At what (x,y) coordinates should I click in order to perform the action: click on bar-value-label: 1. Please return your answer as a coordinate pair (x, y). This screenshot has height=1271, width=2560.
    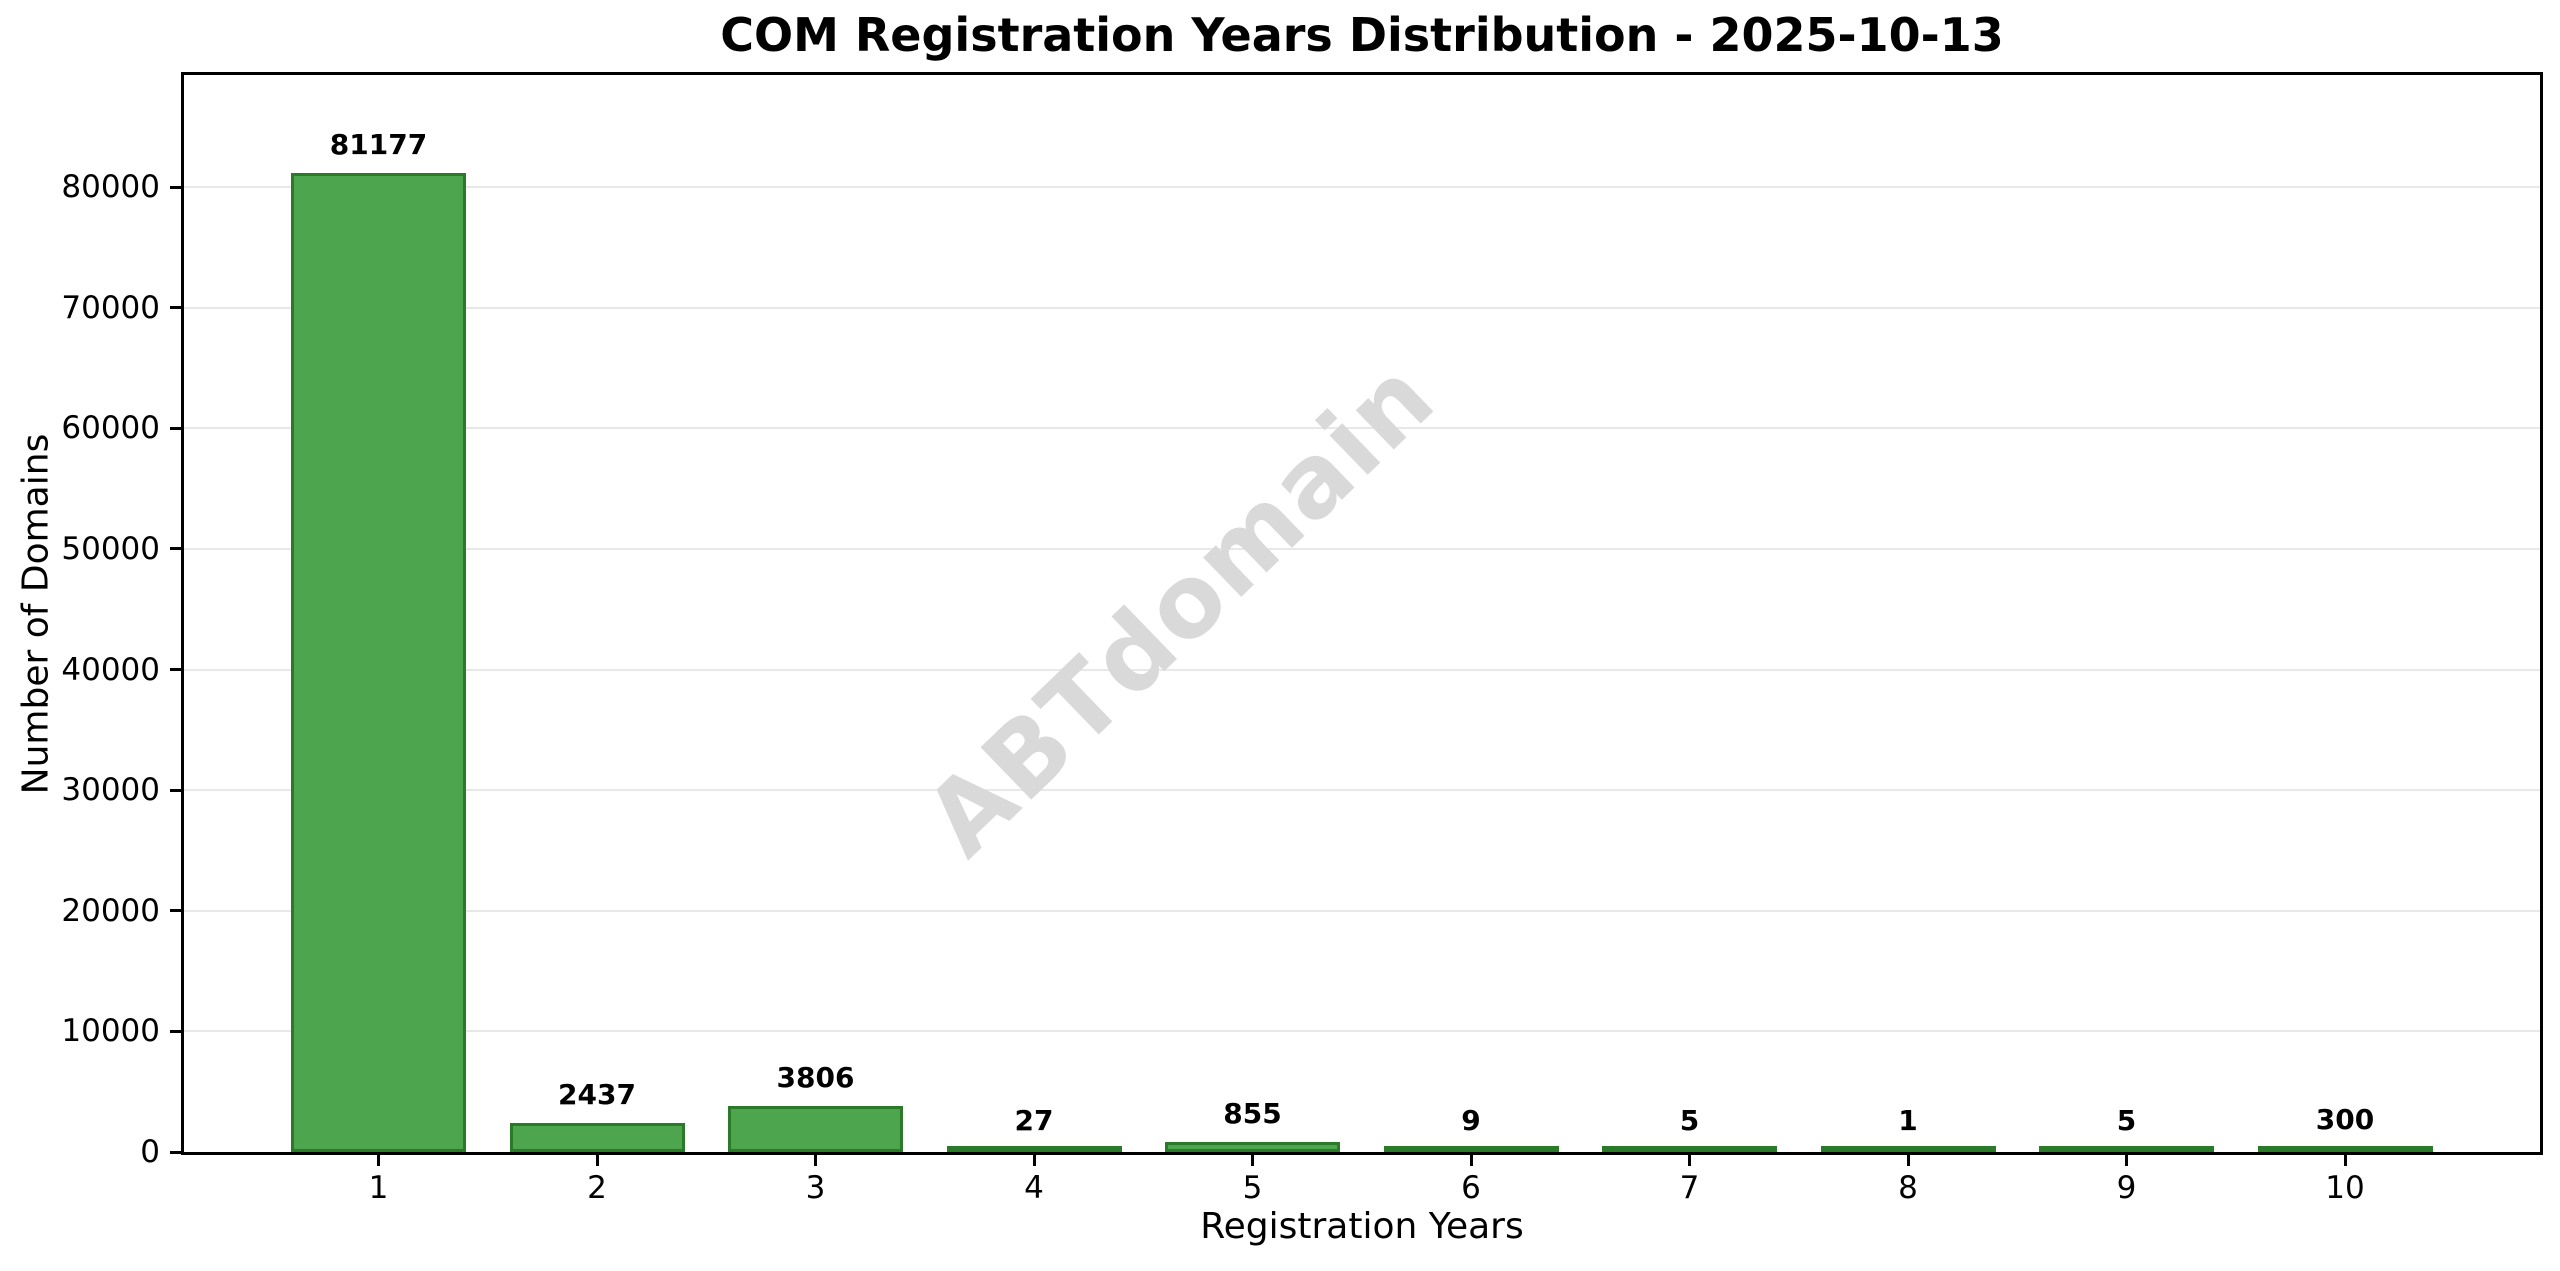
    Looking at the image, I should click on (1908, 1120).